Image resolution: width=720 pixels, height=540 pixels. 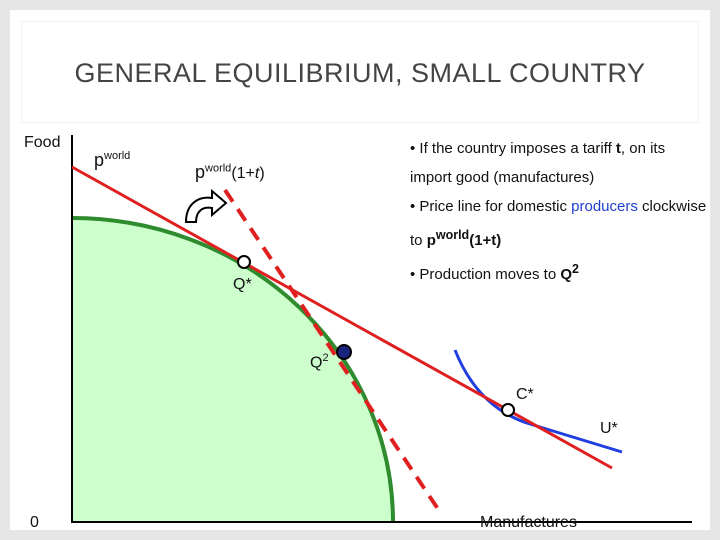 I want to click on tariff-price-label: pworld(1+t), so click(x=230, y=172).